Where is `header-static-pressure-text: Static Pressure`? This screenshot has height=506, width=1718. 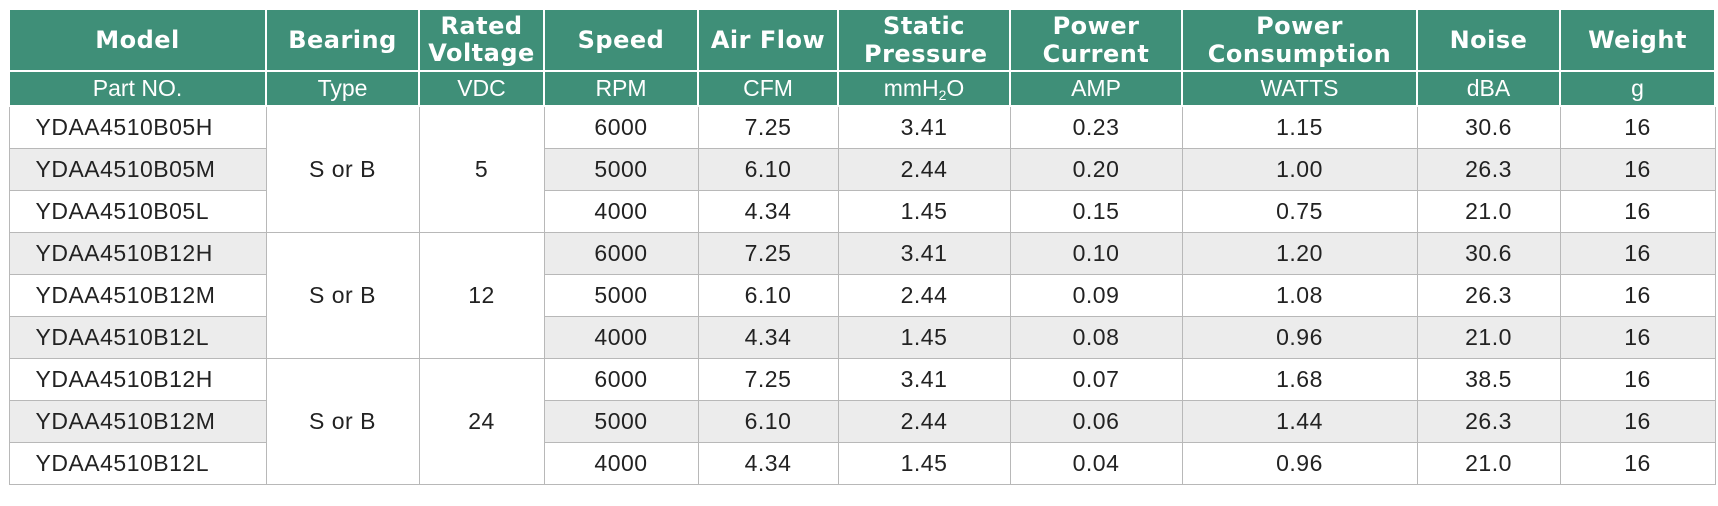 header-static-pressure-text: Static Pressure is located at coordinates (926, 40).